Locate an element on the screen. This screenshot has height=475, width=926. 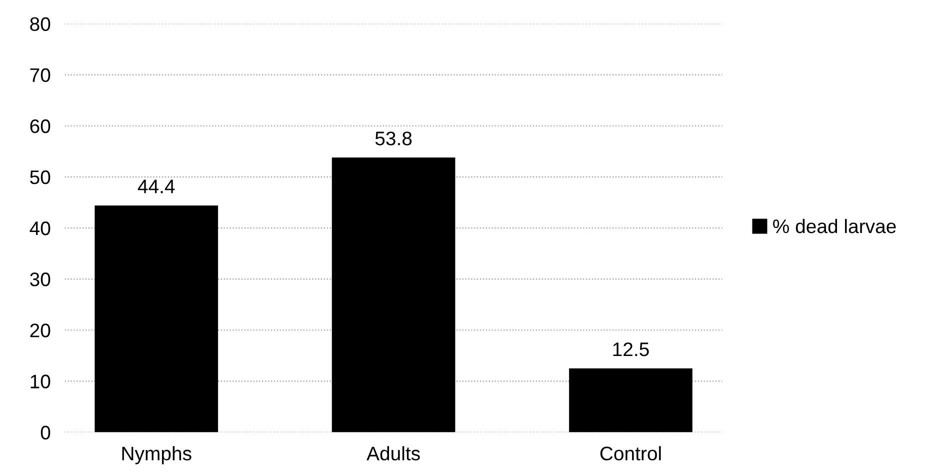
y-tick-label: 80 is located at coordinates (40, 24).